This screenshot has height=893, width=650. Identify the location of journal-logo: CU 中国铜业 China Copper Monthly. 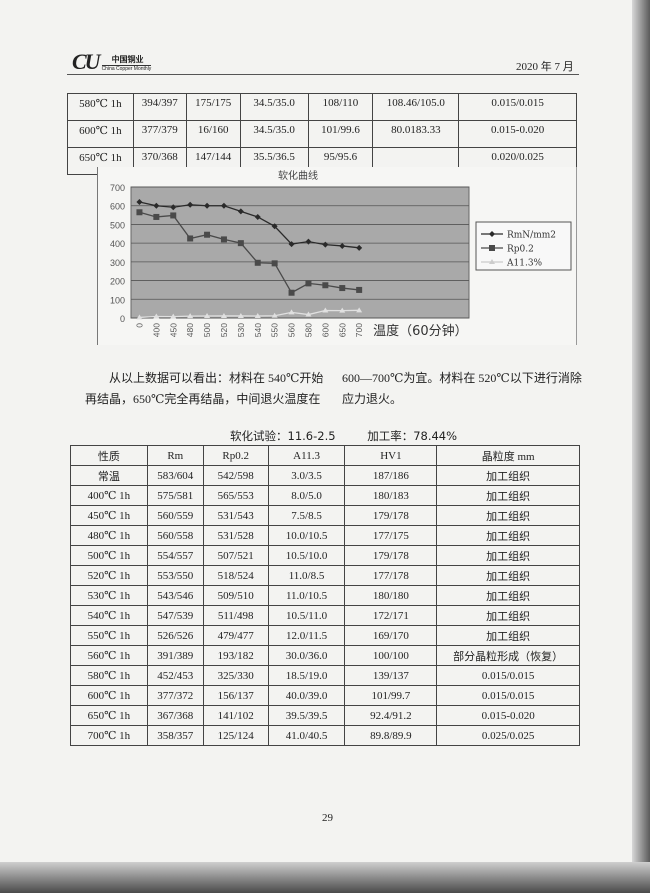
(112, 61).